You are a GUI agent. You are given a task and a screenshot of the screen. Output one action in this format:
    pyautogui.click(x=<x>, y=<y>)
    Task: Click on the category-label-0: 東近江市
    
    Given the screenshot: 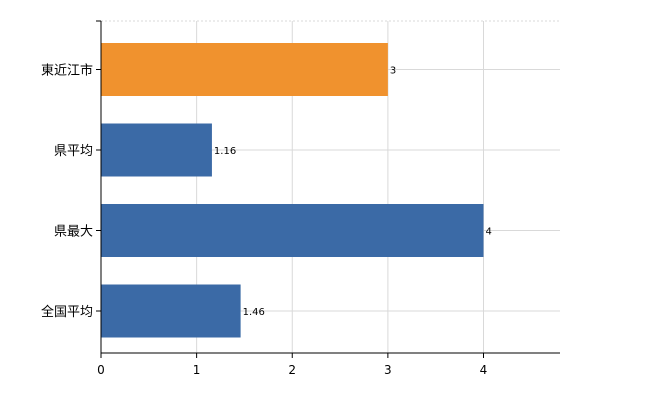 What is the action you would take?
    pyautogui.click(x=67, y=71)
    